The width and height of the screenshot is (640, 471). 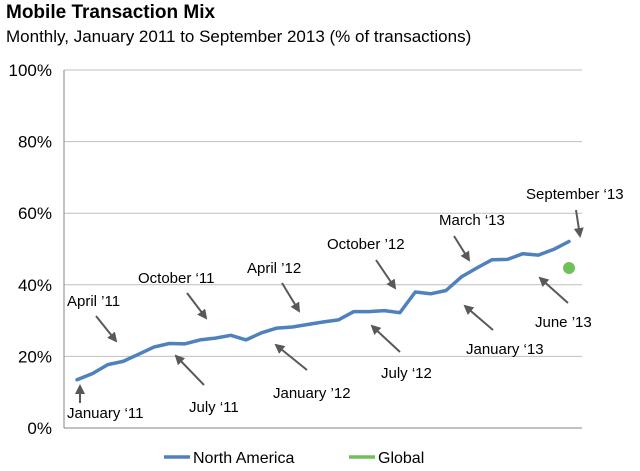 What do you see at coordinates (35, 142) in the screenshot?
I see `y-tick-label: 80%` at bounding box center [35, 142].